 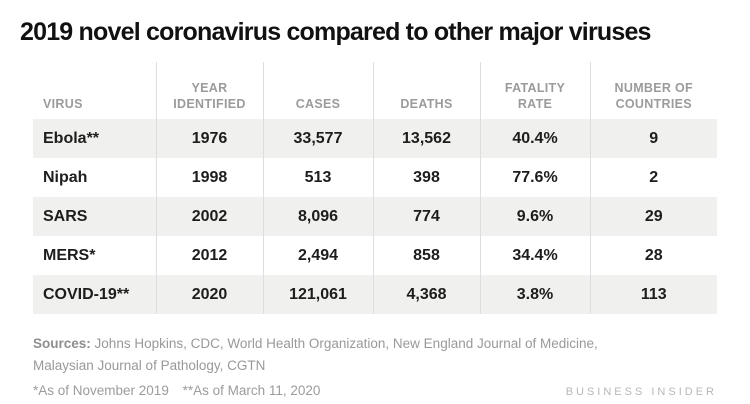 I want to click on table-row: Nipah 1998 513 398 77.6% 2, so click(x=375, y=177).